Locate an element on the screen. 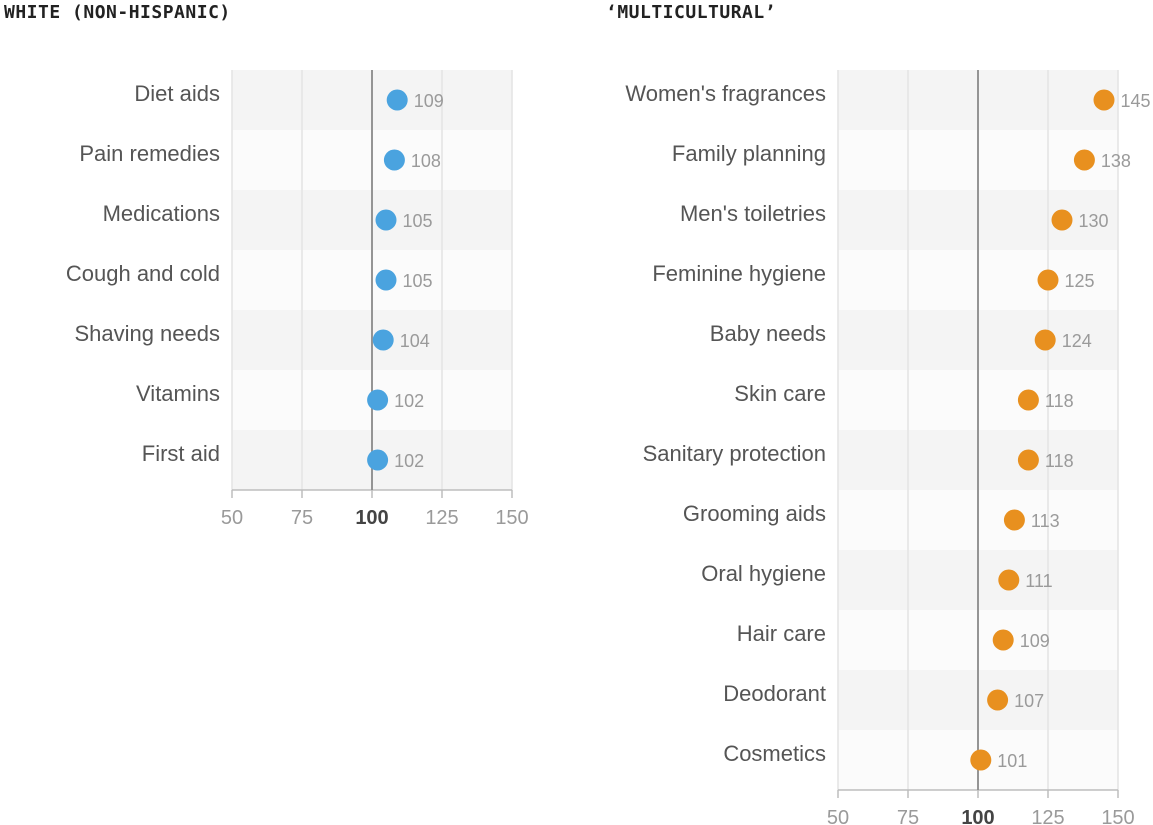  category-label: Deodorant is located at coordinates (774, 693).